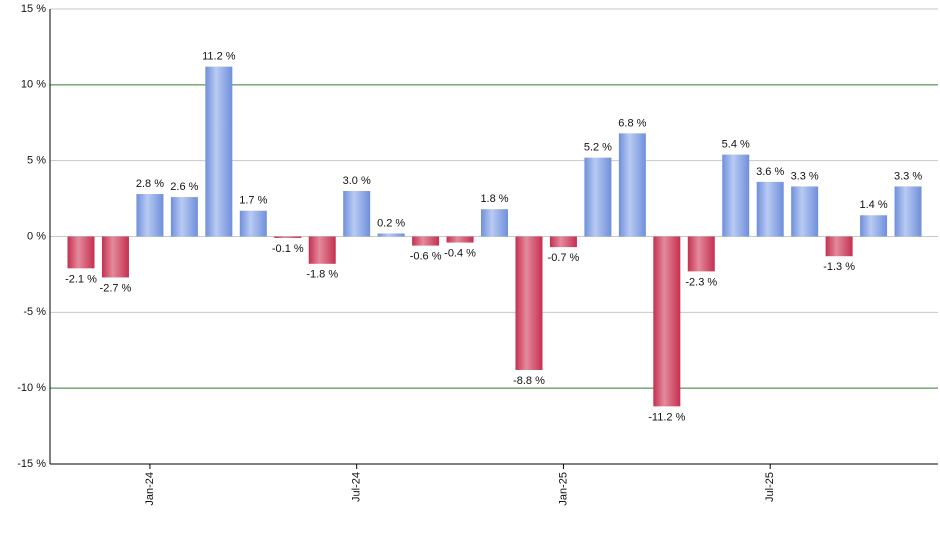  What do you see at coordinates (81, 279) in the screenshot?
I see `value-label: -2.1 %` at bounding box center [81, 279].